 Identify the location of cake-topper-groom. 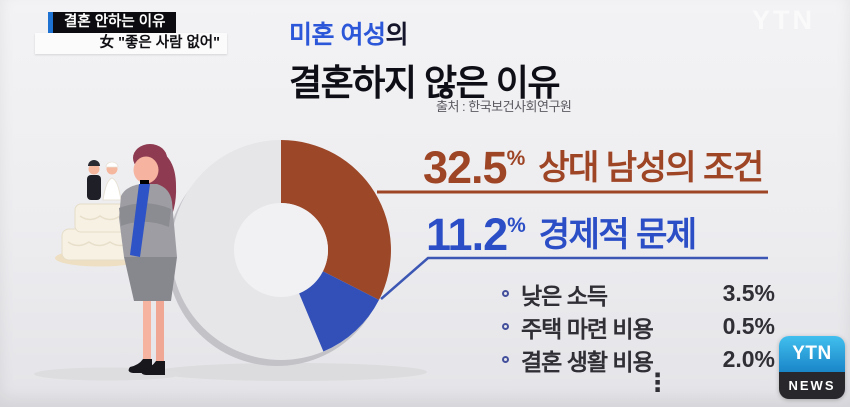
(94, 180).